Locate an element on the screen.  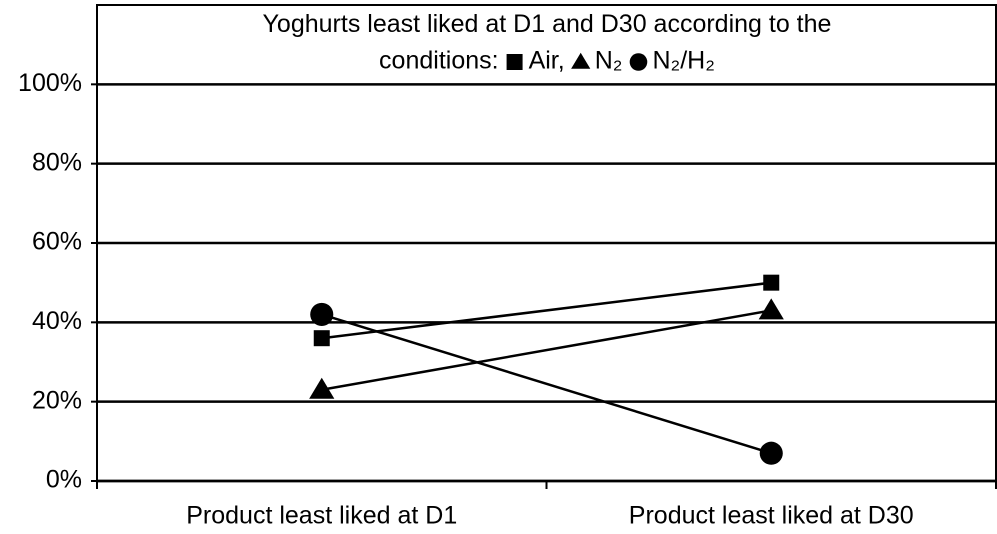
x-tick-label: Product least liked at D30 is located at coordinates (771, 516).